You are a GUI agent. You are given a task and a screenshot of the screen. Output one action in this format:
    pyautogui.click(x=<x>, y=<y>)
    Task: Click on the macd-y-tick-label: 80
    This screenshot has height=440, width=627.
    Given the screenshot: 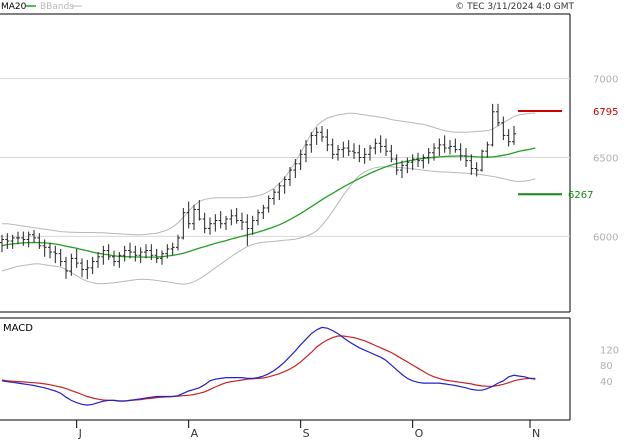 What is the action you would take?
    pyautogui.click(x=606, y=366)
    